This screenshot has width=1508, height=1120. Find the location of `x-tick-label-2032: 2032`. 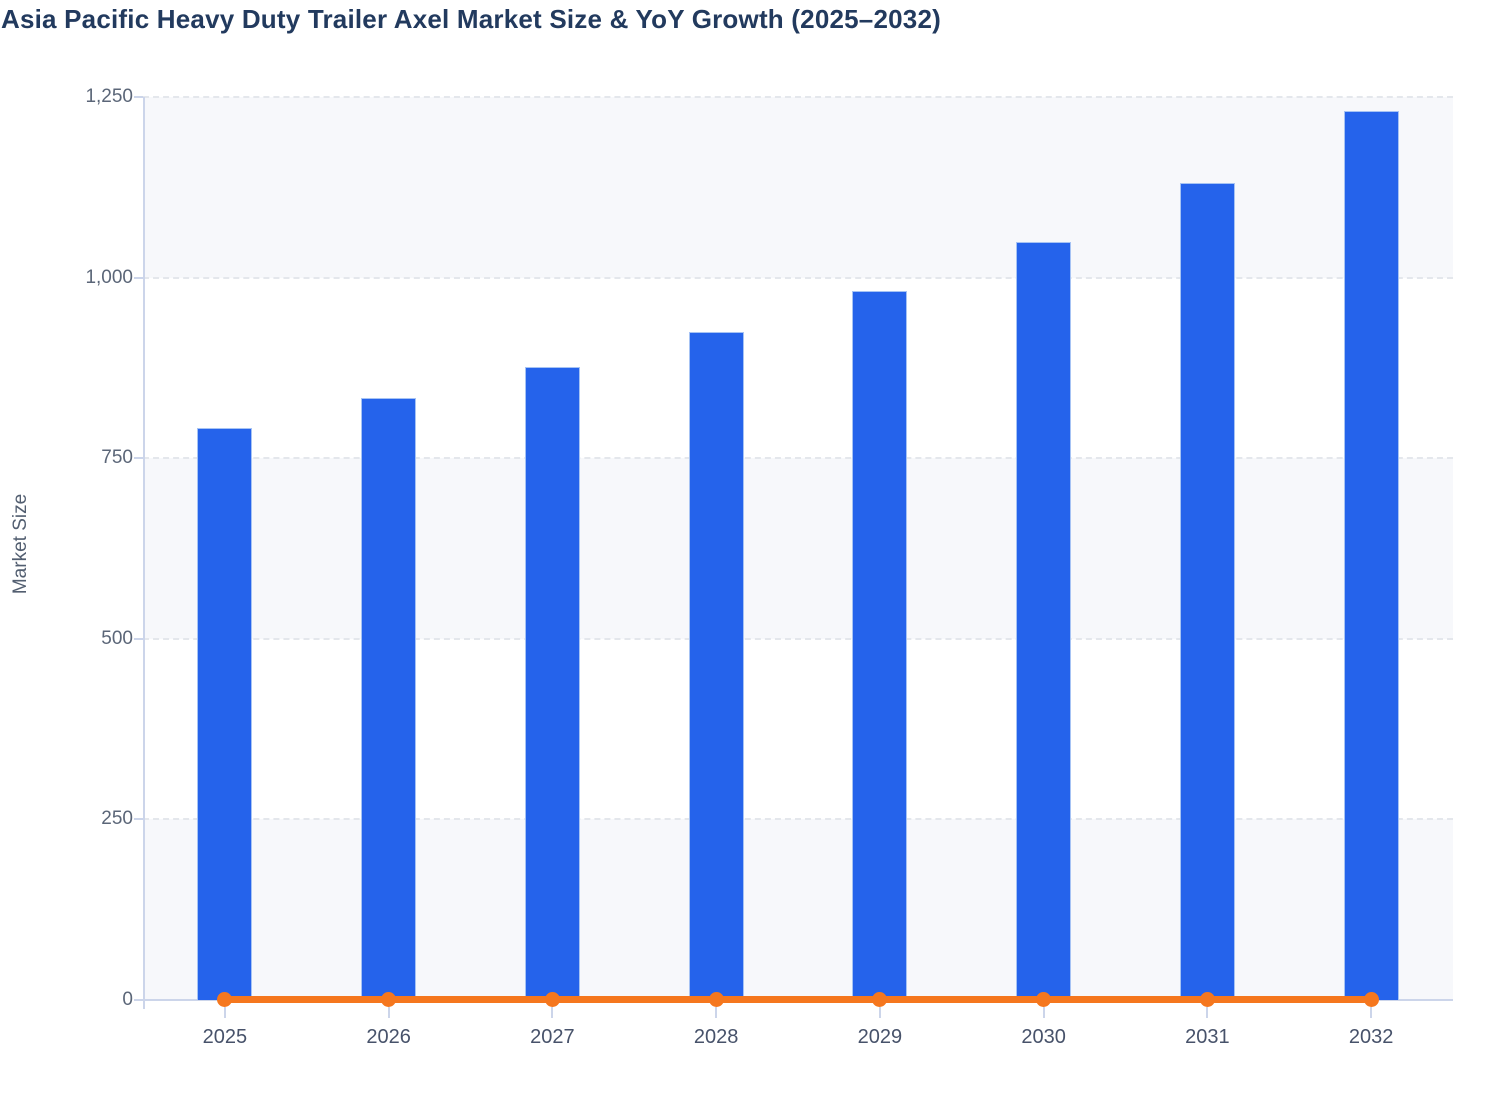

x-tick-label-2032: 2032 is located at coordinates (1371, 1037).